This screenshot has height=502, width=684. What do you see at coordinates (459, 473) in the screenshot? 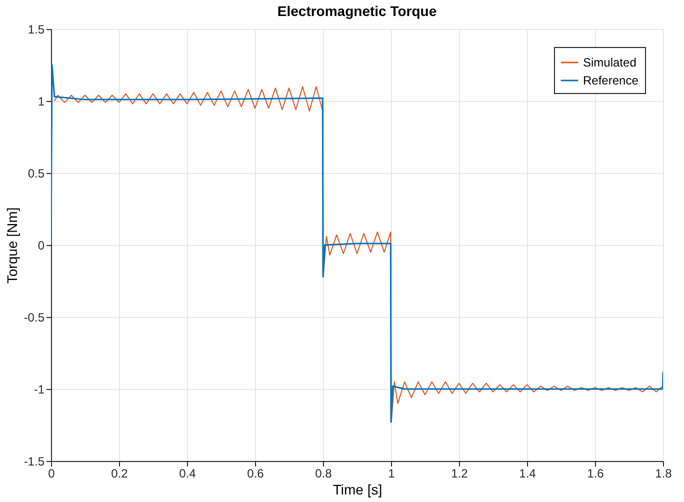
I see `x-tick-label: 1.2` at bounding box center [459, 473].